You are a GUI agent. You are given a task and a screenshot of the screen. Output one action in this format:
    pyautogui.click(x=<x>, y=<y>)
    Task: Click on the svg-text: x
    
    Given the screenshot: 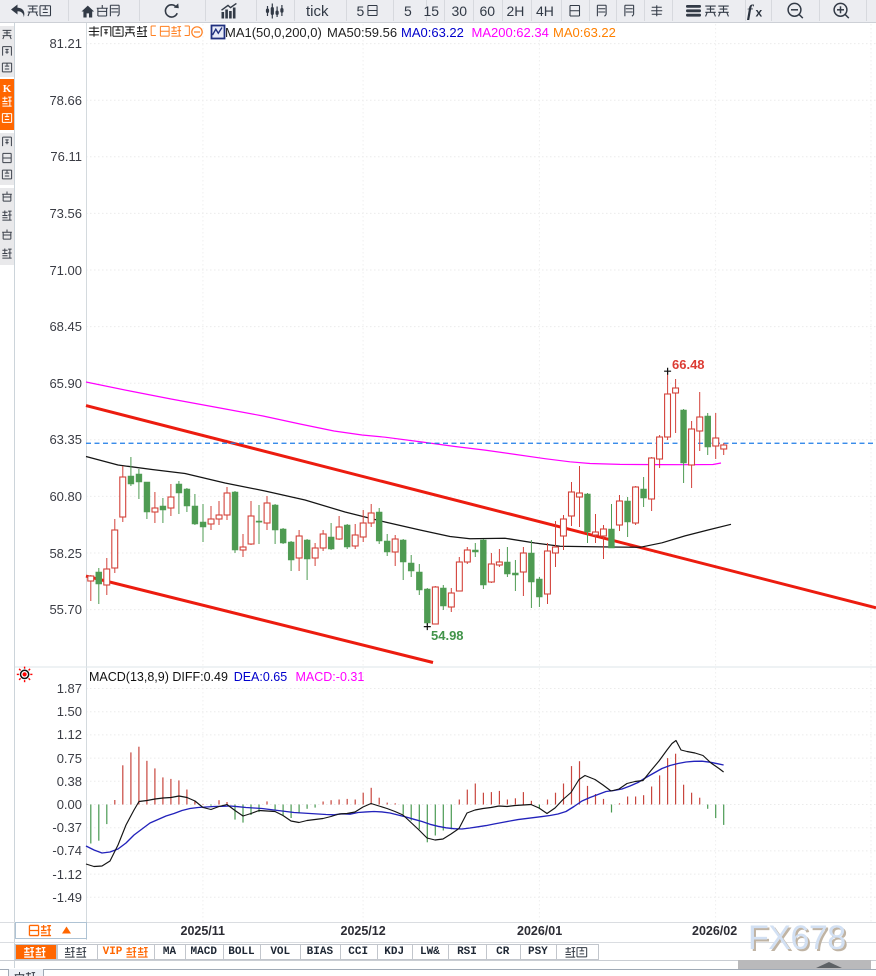 What is the action you would take?
    pyautogui.click(x=759, y=13)
    